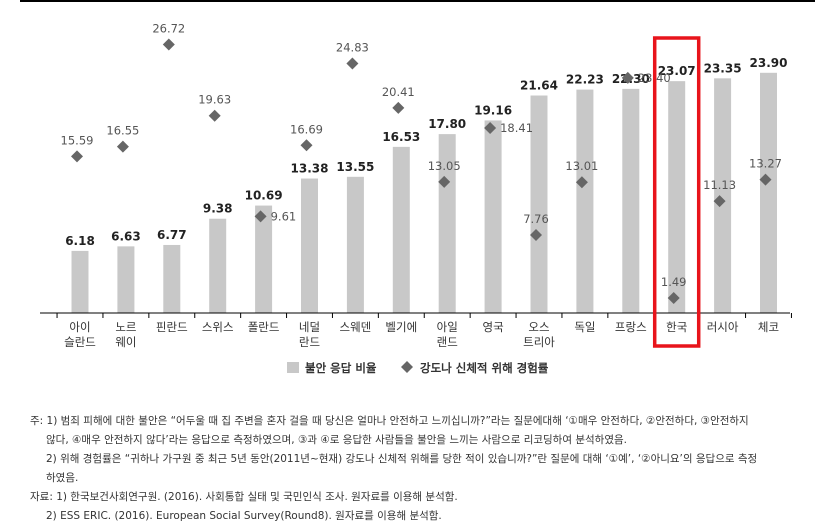  I want to click on x-tick-label: 독일, so click(584, 327).